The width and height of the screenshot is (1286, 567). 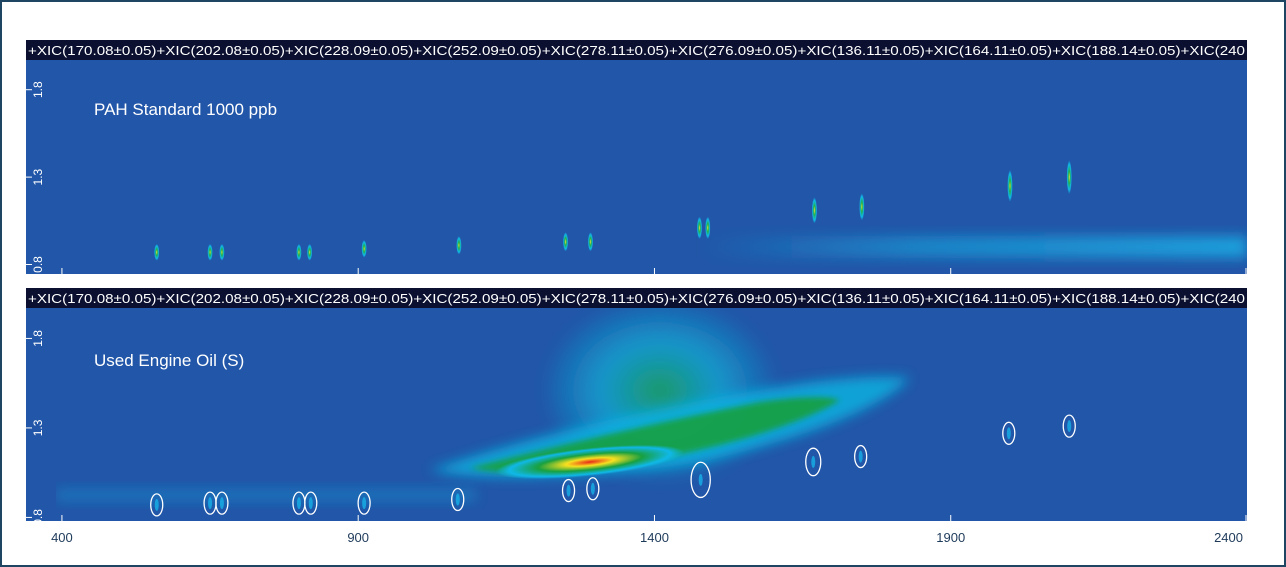 I want to click on panel-2-header-bar, so click(x=636, y=298).